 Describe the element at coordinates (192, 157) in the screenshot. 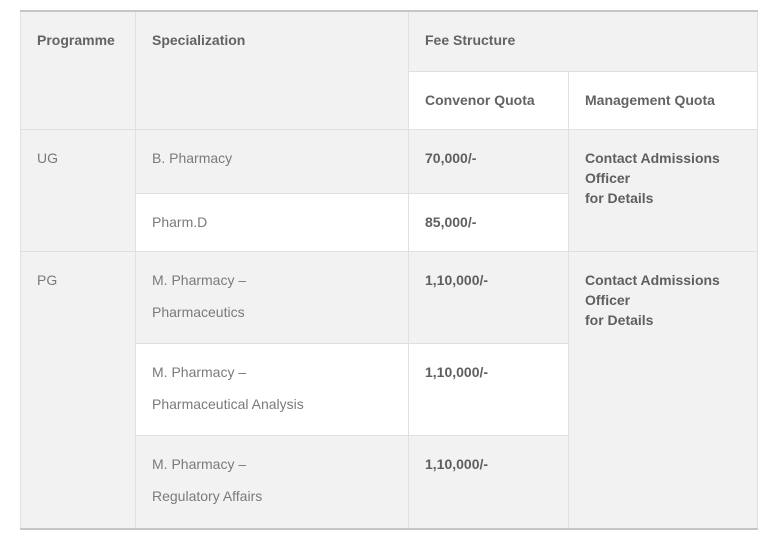

I see `specialization-line: B. Pharmacy` at that location.